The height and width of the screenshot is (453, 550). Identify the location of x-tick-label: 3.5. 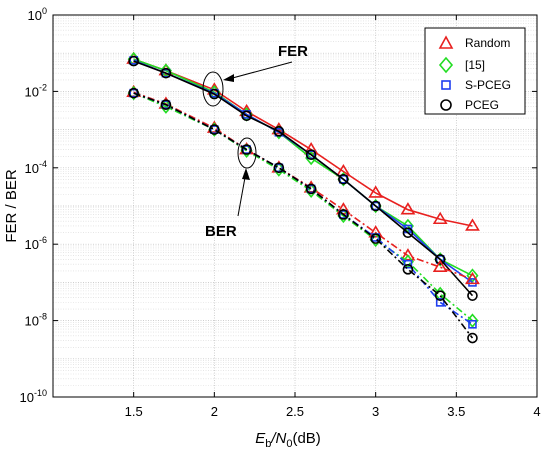
(456, 411).